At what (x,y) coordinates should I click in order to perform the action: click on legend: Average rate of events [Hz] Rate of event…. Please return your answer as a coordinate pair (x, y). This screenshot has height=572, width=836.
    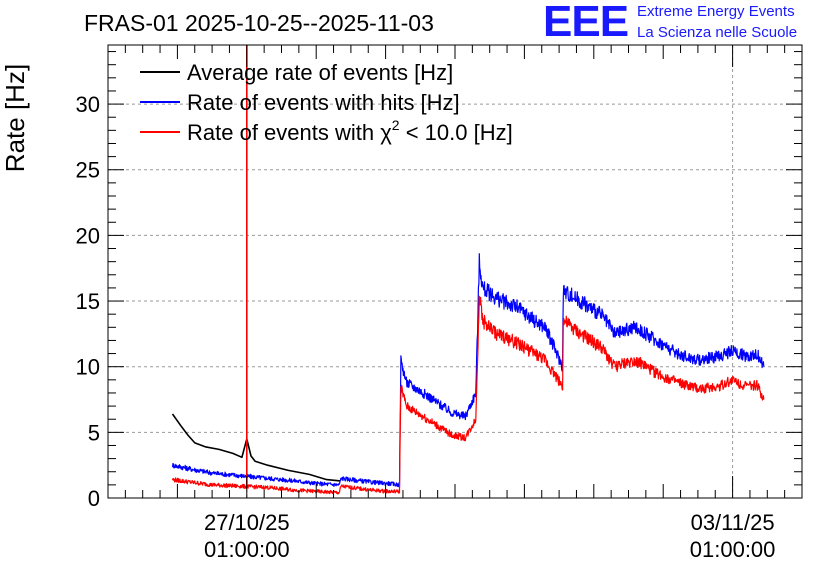
    Looking at the image, I should click on (326, 102).